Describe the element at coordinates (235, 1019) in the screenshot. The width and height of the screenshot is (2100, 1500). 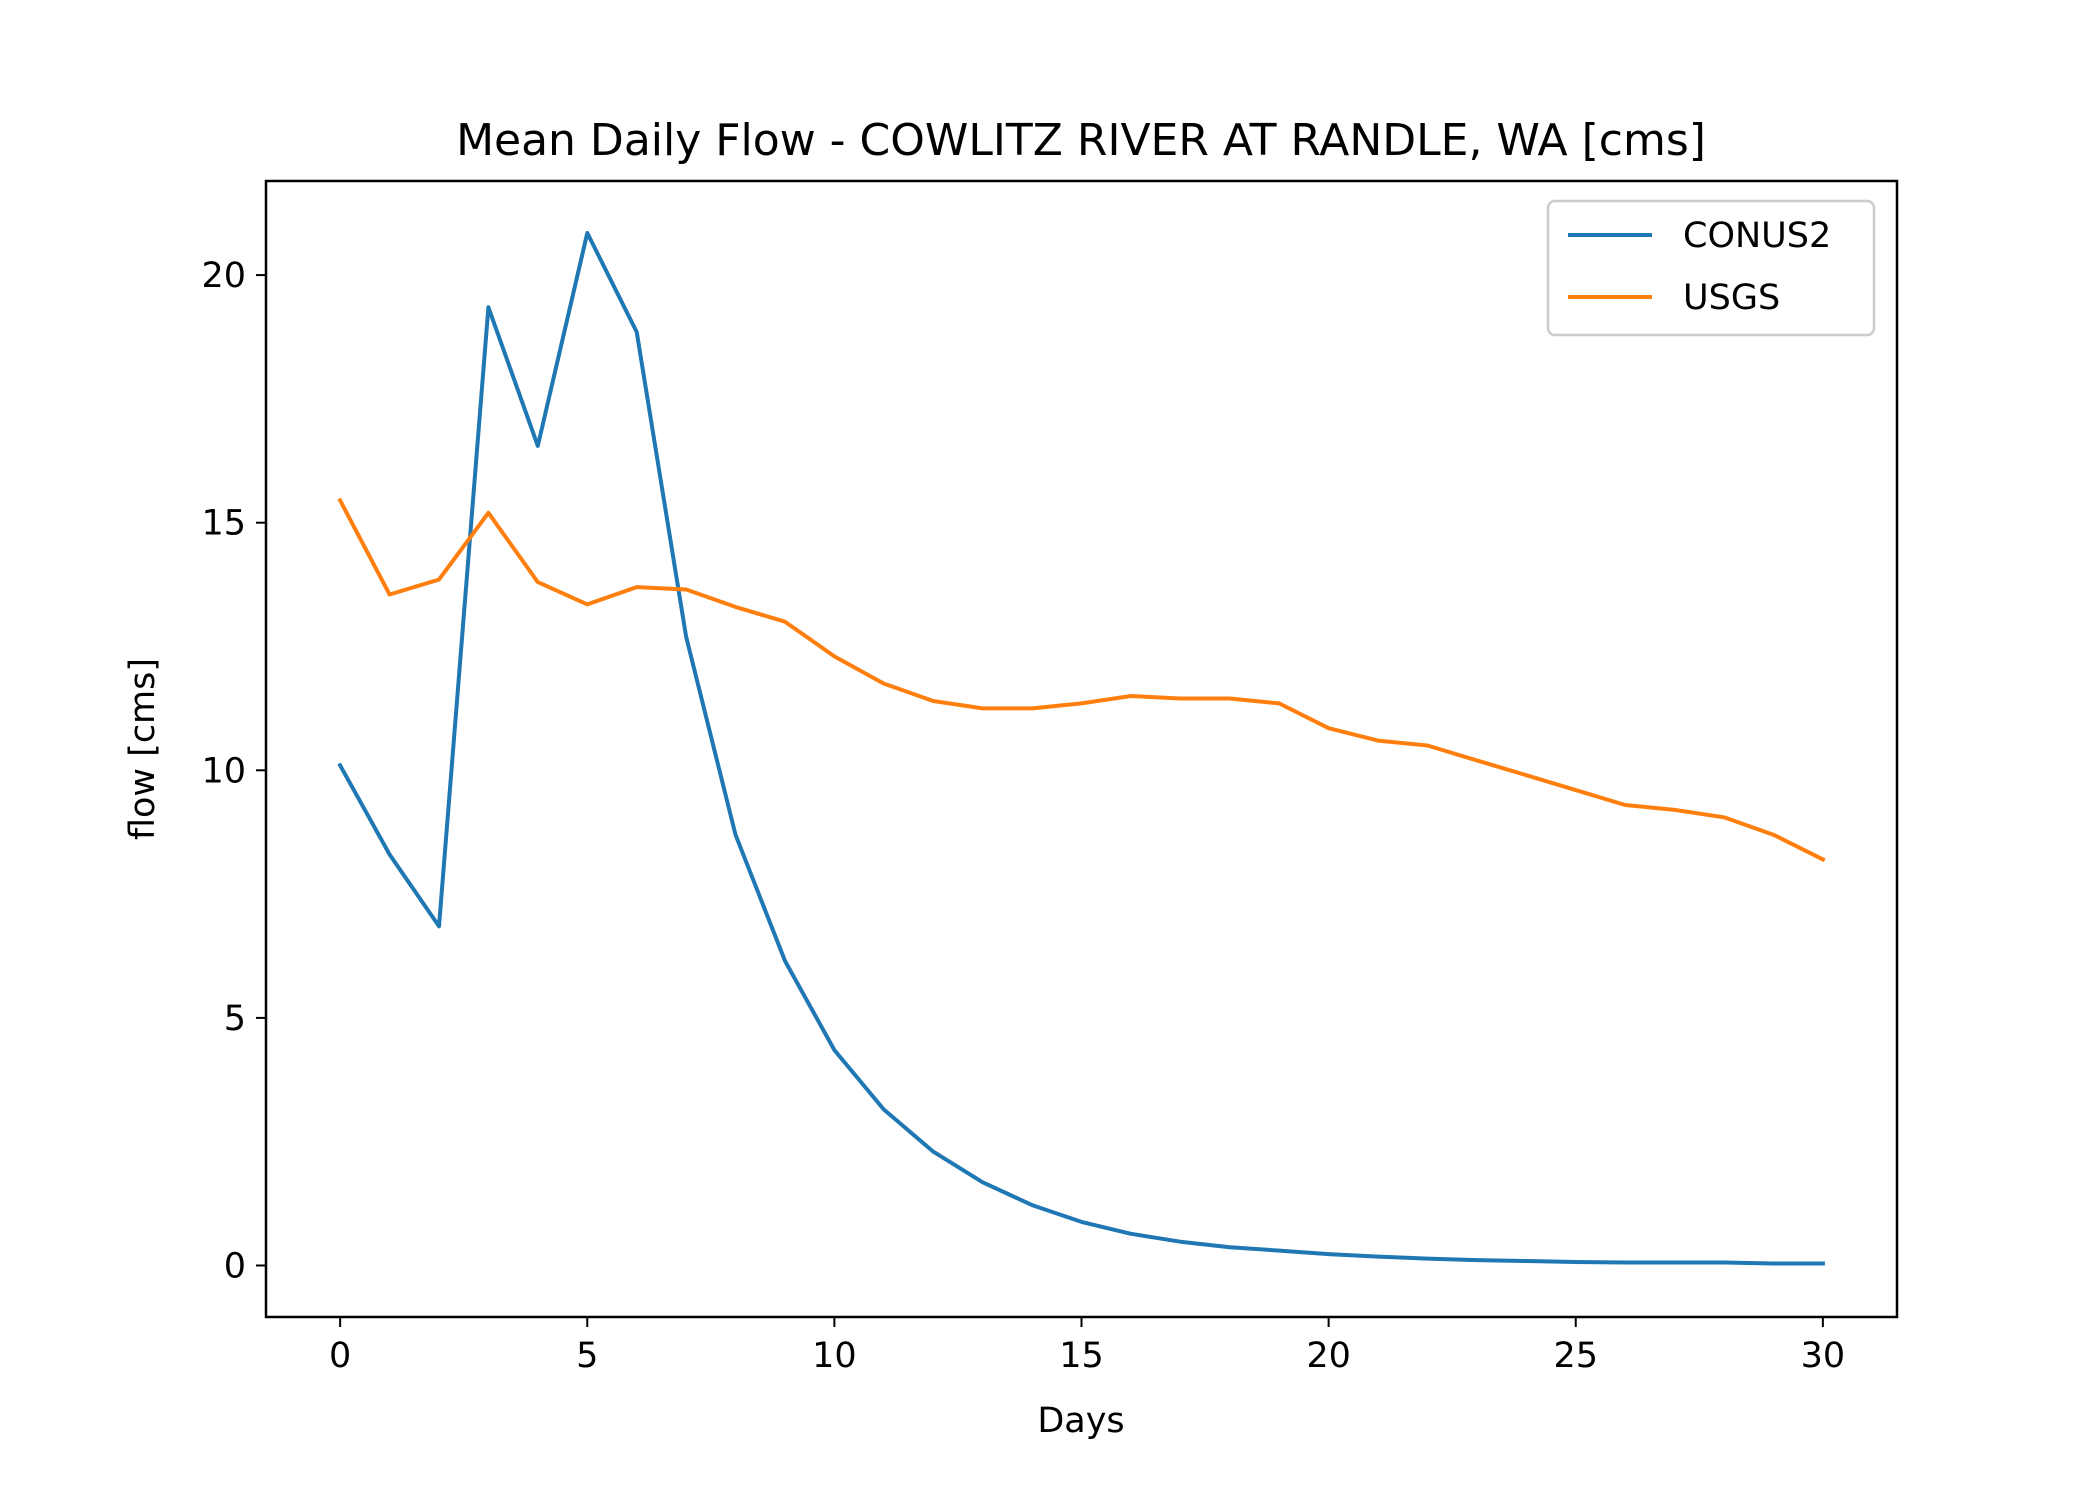
I see `y-tick-label: 5` at that location.